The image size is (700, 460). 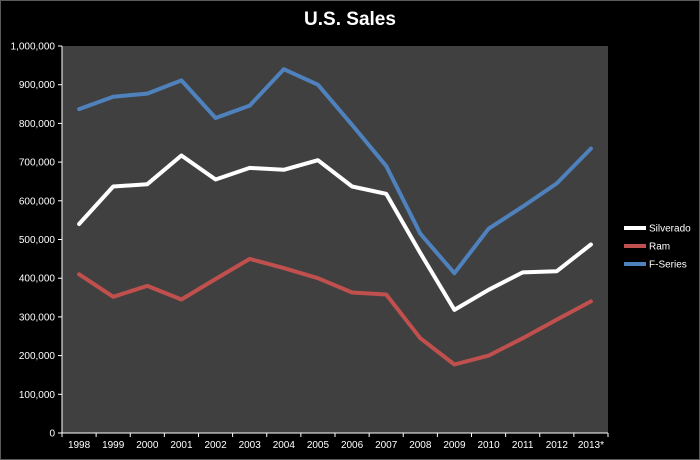 I want to click on legend-item-ram: Ram, so click(x=647, y=247).